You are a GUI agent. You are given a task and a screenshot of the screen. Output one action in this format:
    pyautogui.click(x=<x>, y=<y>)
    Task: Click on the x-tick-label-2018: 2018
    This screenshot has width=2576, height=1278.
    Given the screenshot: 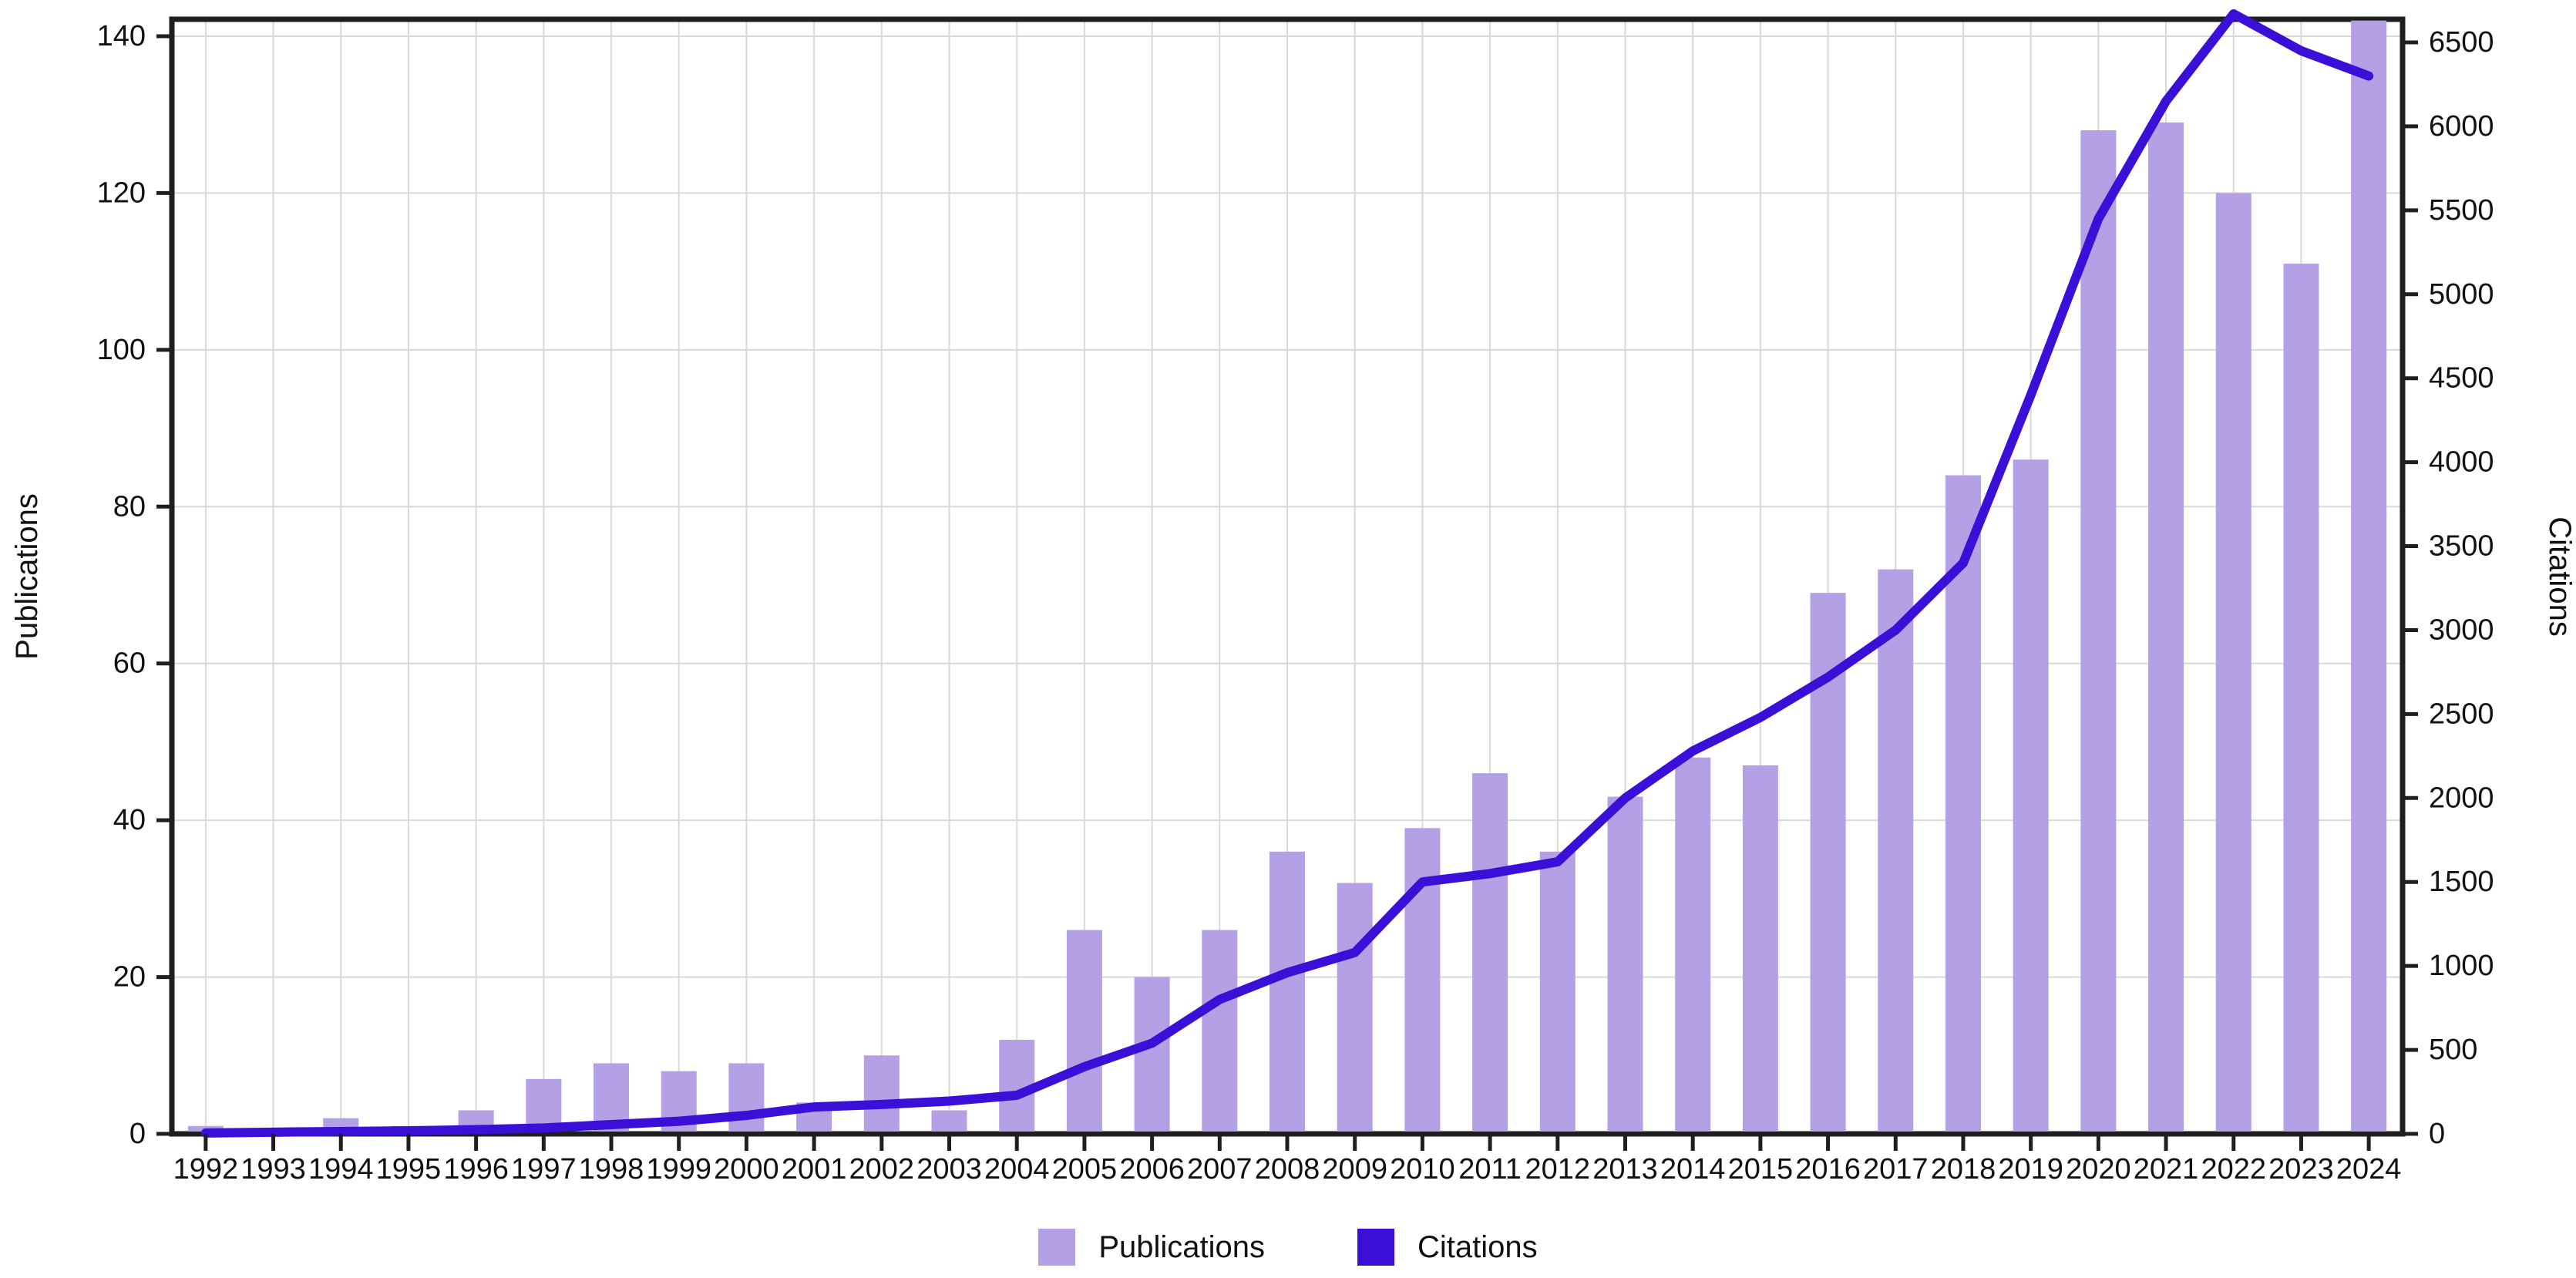 What is the action you would take?
    pyautogui.click(x=1963, y=1169)
    